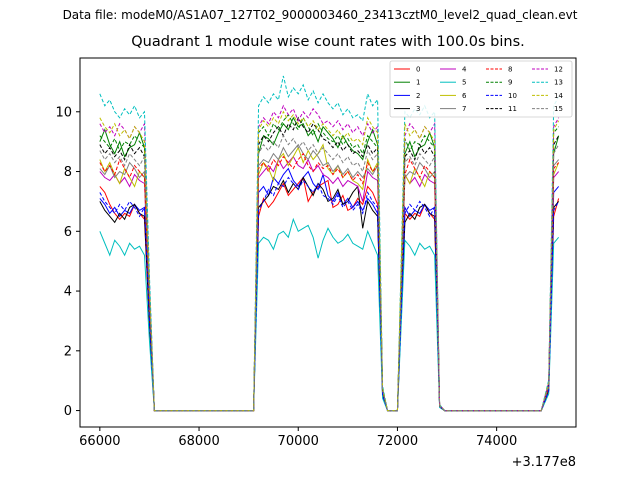 The image size is (640, 480). What do you see at coordinates (558, 96) in the screenshot?
I see `legend-label: 14` at bounding box center [558, 96].